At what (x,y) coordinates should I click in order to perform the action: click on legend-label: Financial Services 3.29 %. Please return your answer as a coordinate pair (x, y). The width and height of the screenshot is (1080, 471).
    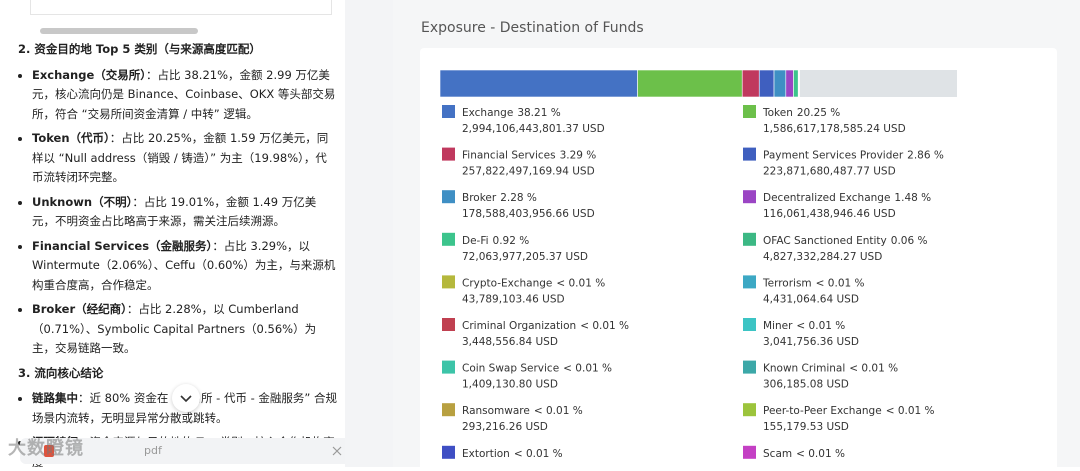
    Looking at the image, I should click on (529, 156).